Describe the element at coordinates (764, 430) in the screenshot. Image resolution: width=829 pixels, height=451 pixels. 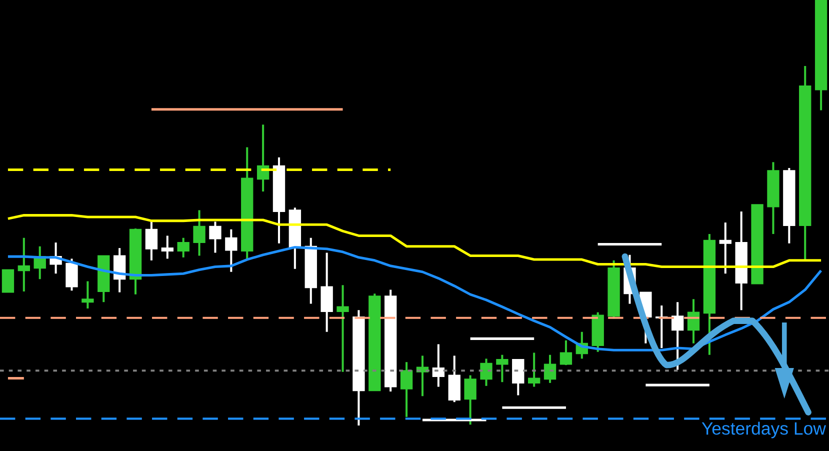
I see `ref-line-label: Yesterdays Low` at that location.